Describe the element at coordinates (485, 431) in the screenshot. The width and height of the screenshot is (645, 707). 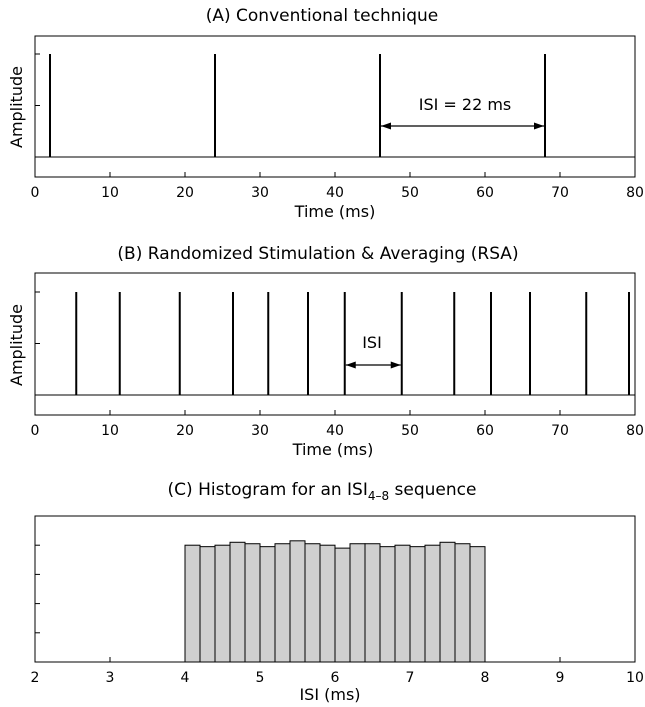
I see `panel-b-xtick-label: 60` at that location.